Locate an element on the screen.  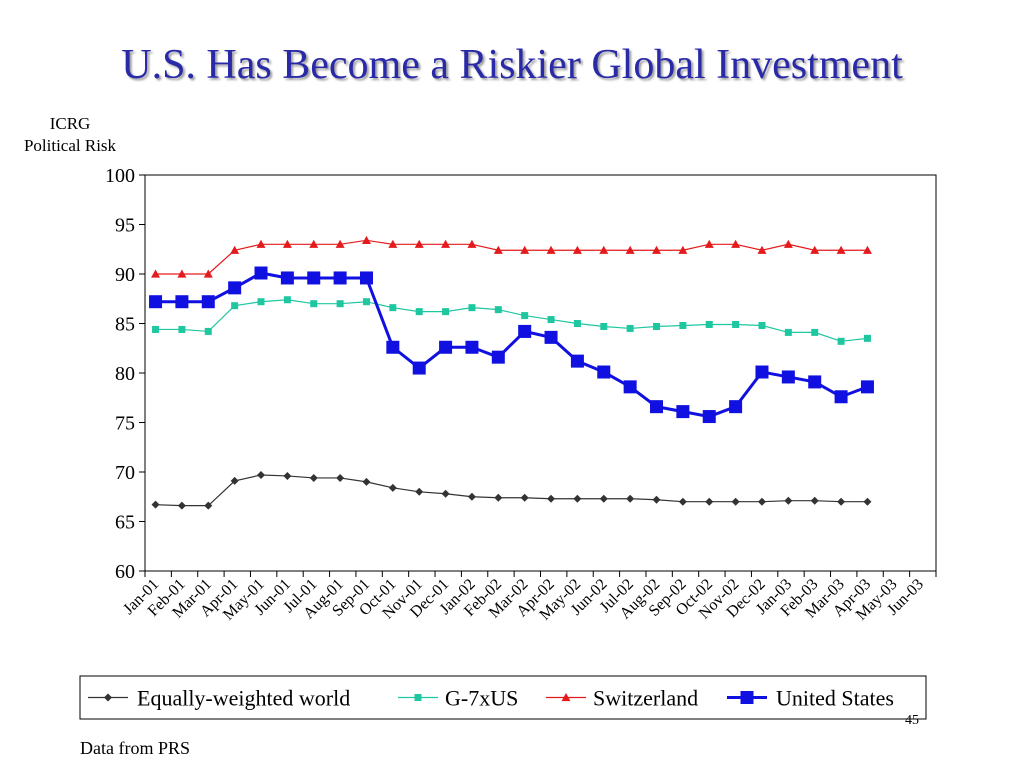
series-line-united-states is located at coordinates (511, 345).